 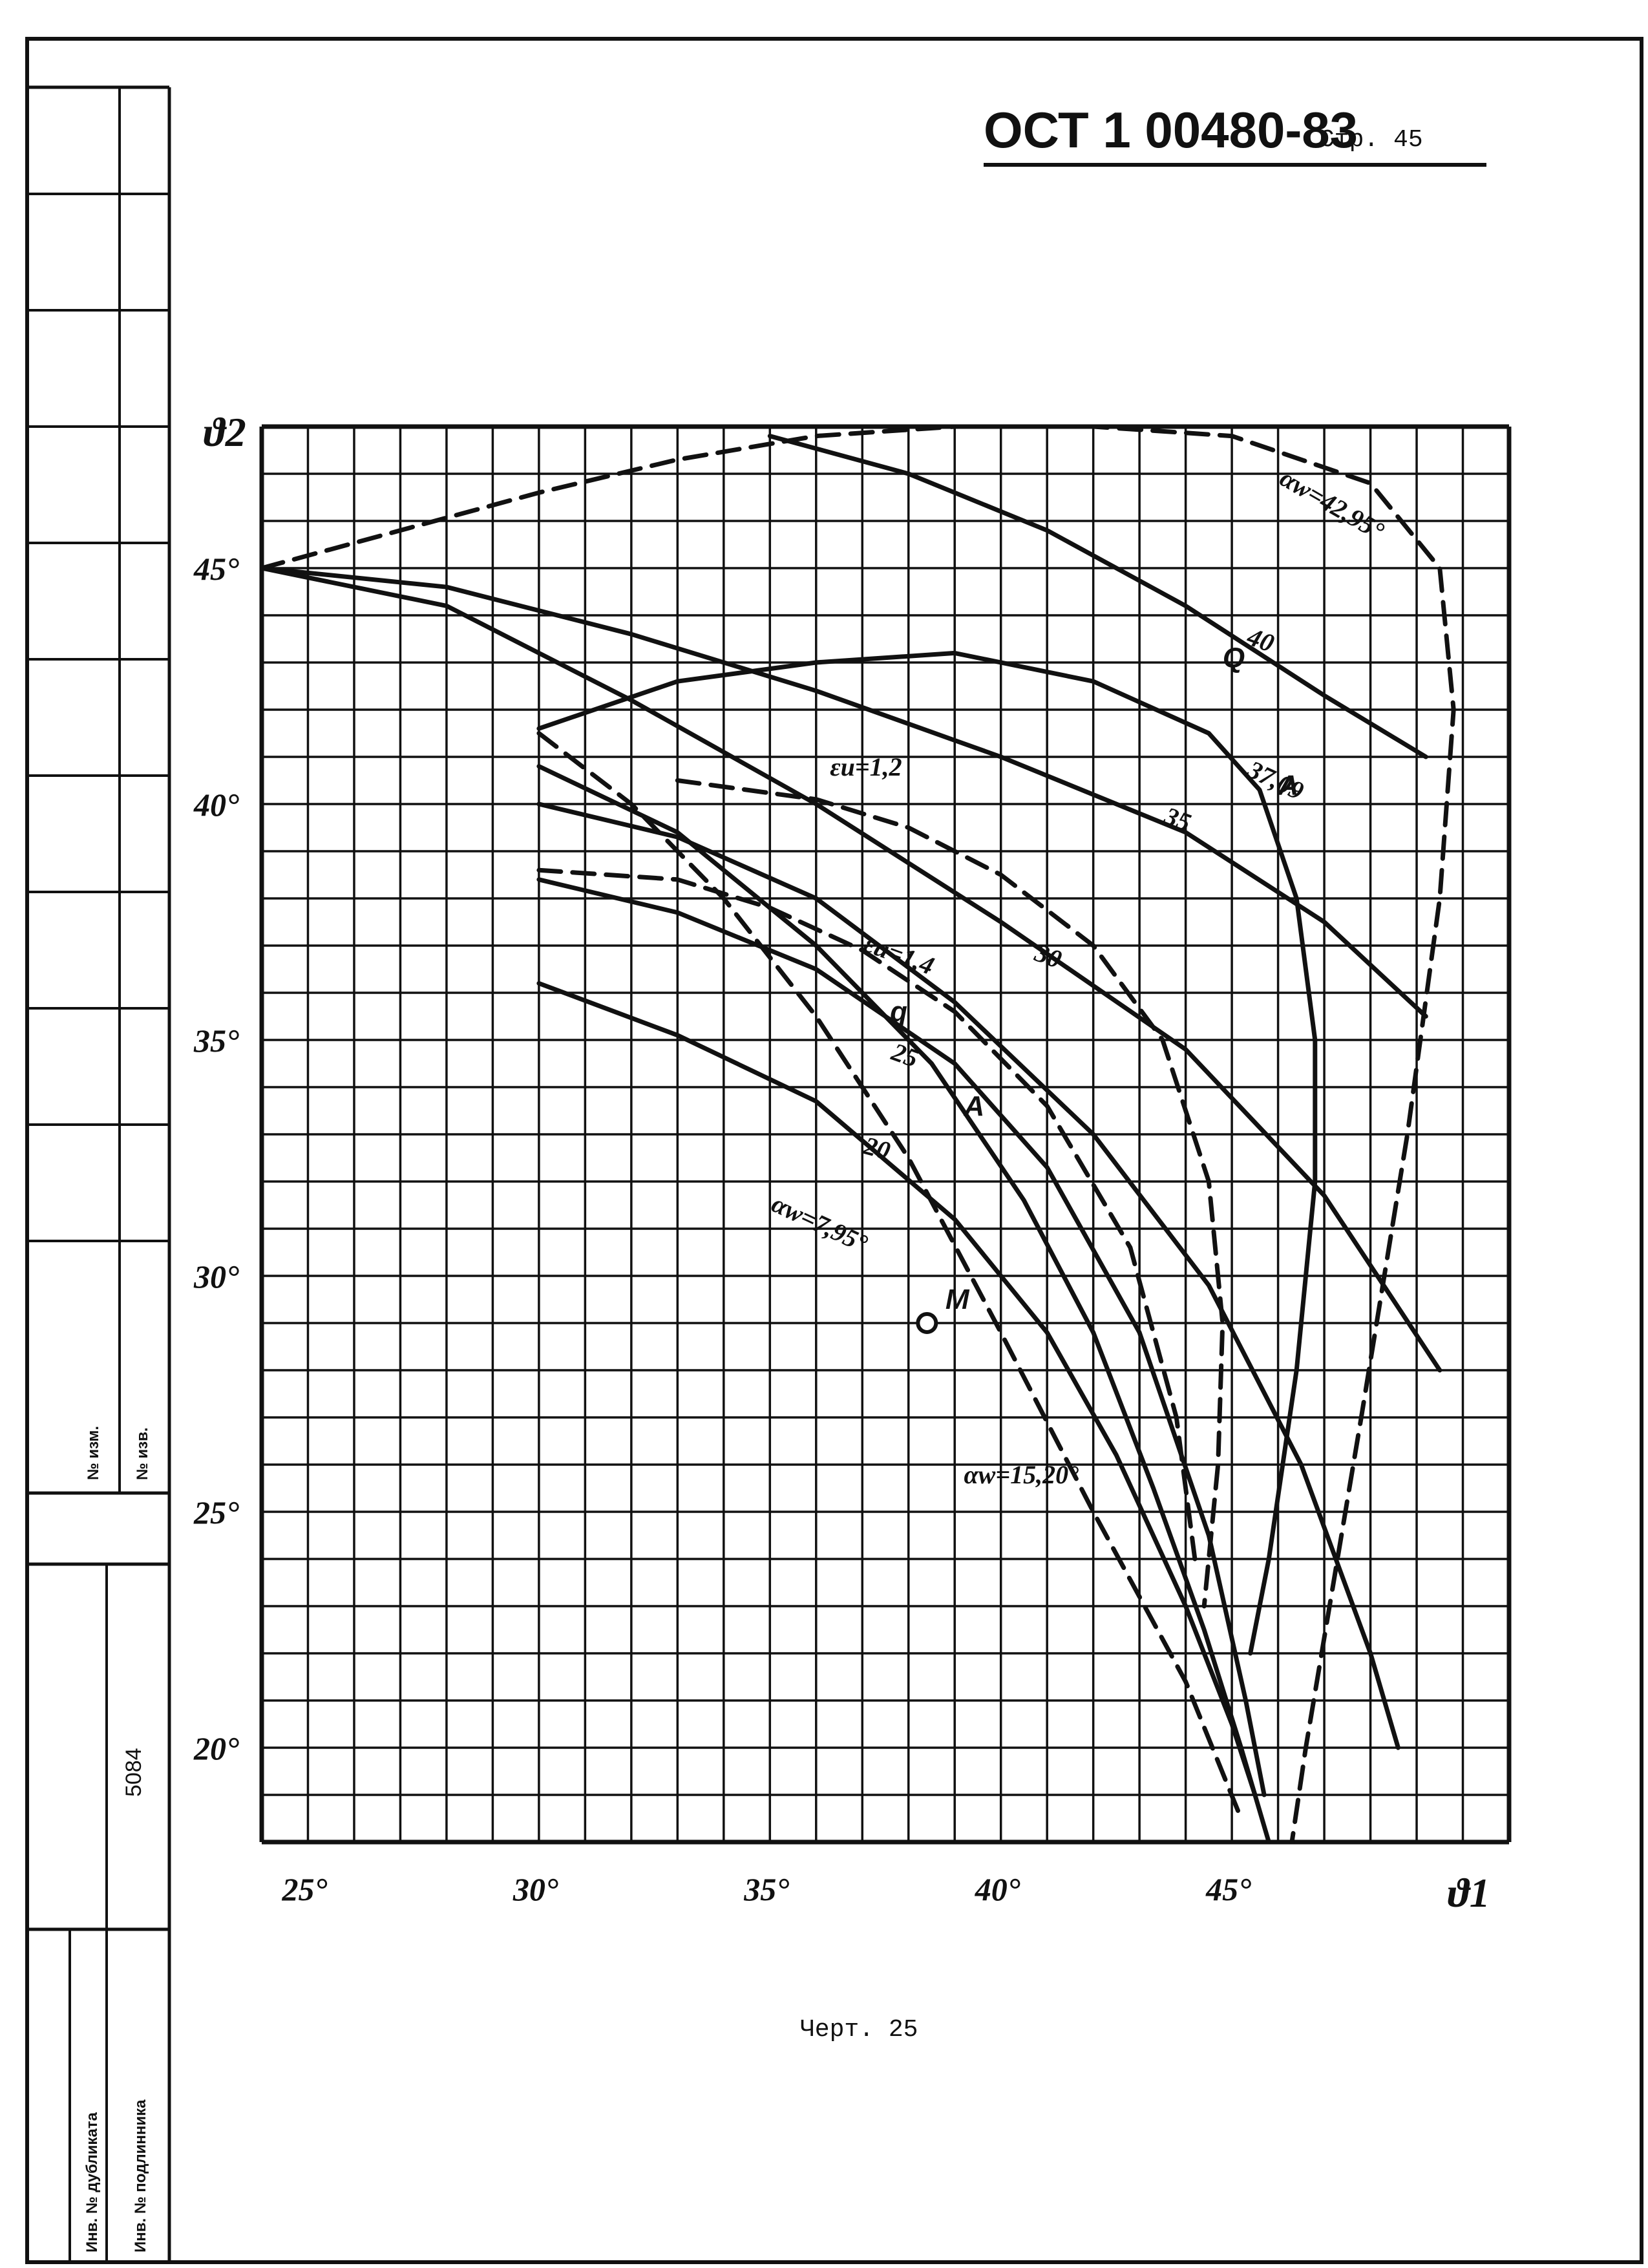 What do you see at coordinates (1469, 1893) in the screenshot?
I see `x-axis-label: ϑ1` at bounding box center [1469, 1893].